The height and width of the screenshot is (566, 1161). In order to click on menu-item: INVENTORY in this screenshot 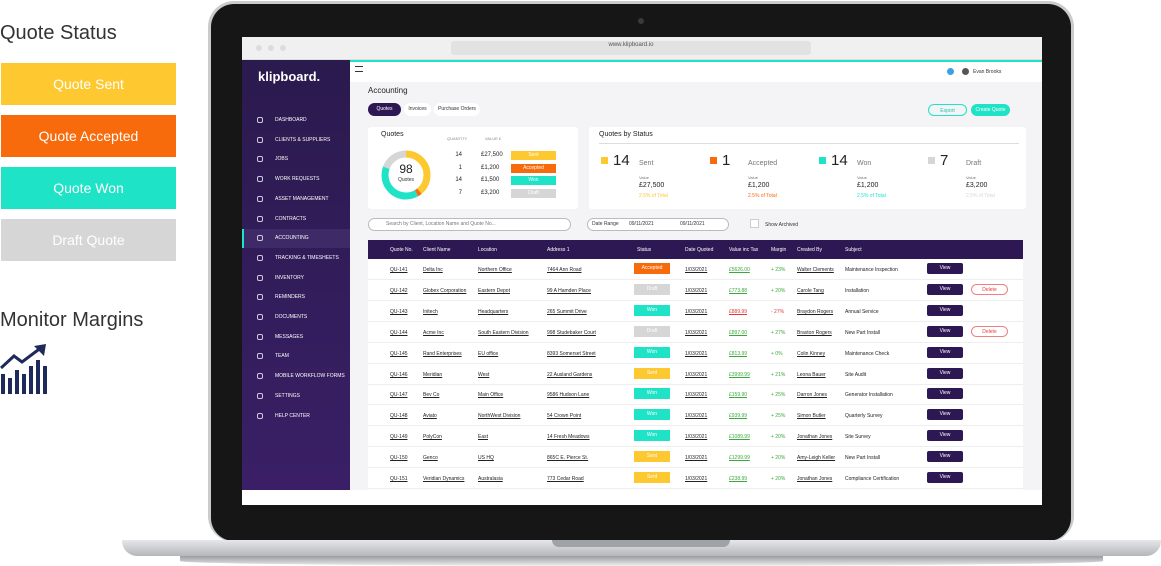, I will do `click(289, 277)`.